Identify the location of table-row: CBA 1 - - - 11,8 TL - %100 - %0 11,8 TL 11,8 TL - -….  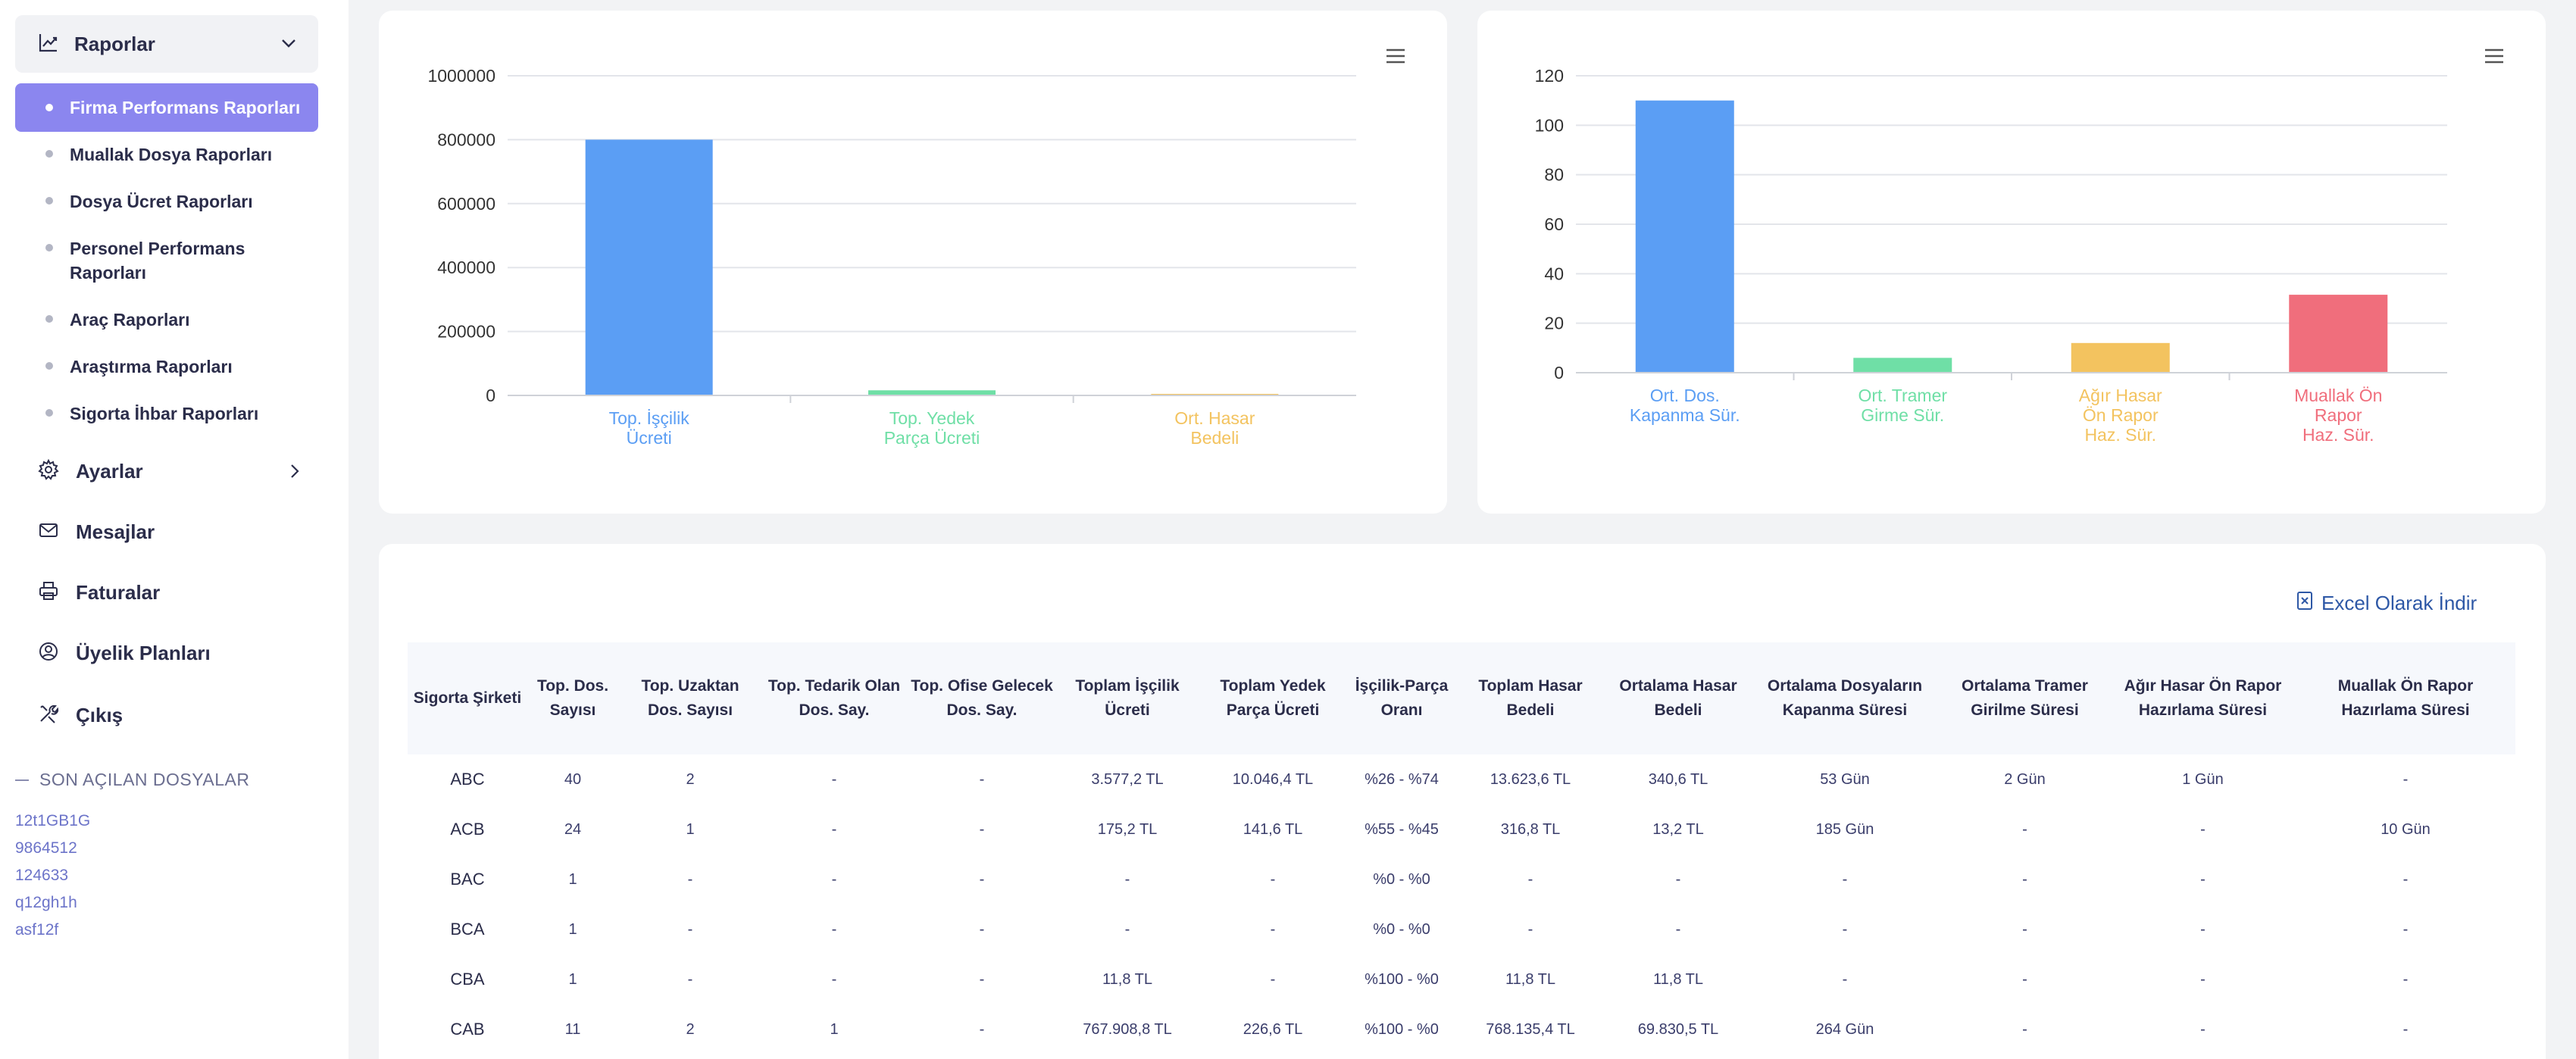
(1461, 979).